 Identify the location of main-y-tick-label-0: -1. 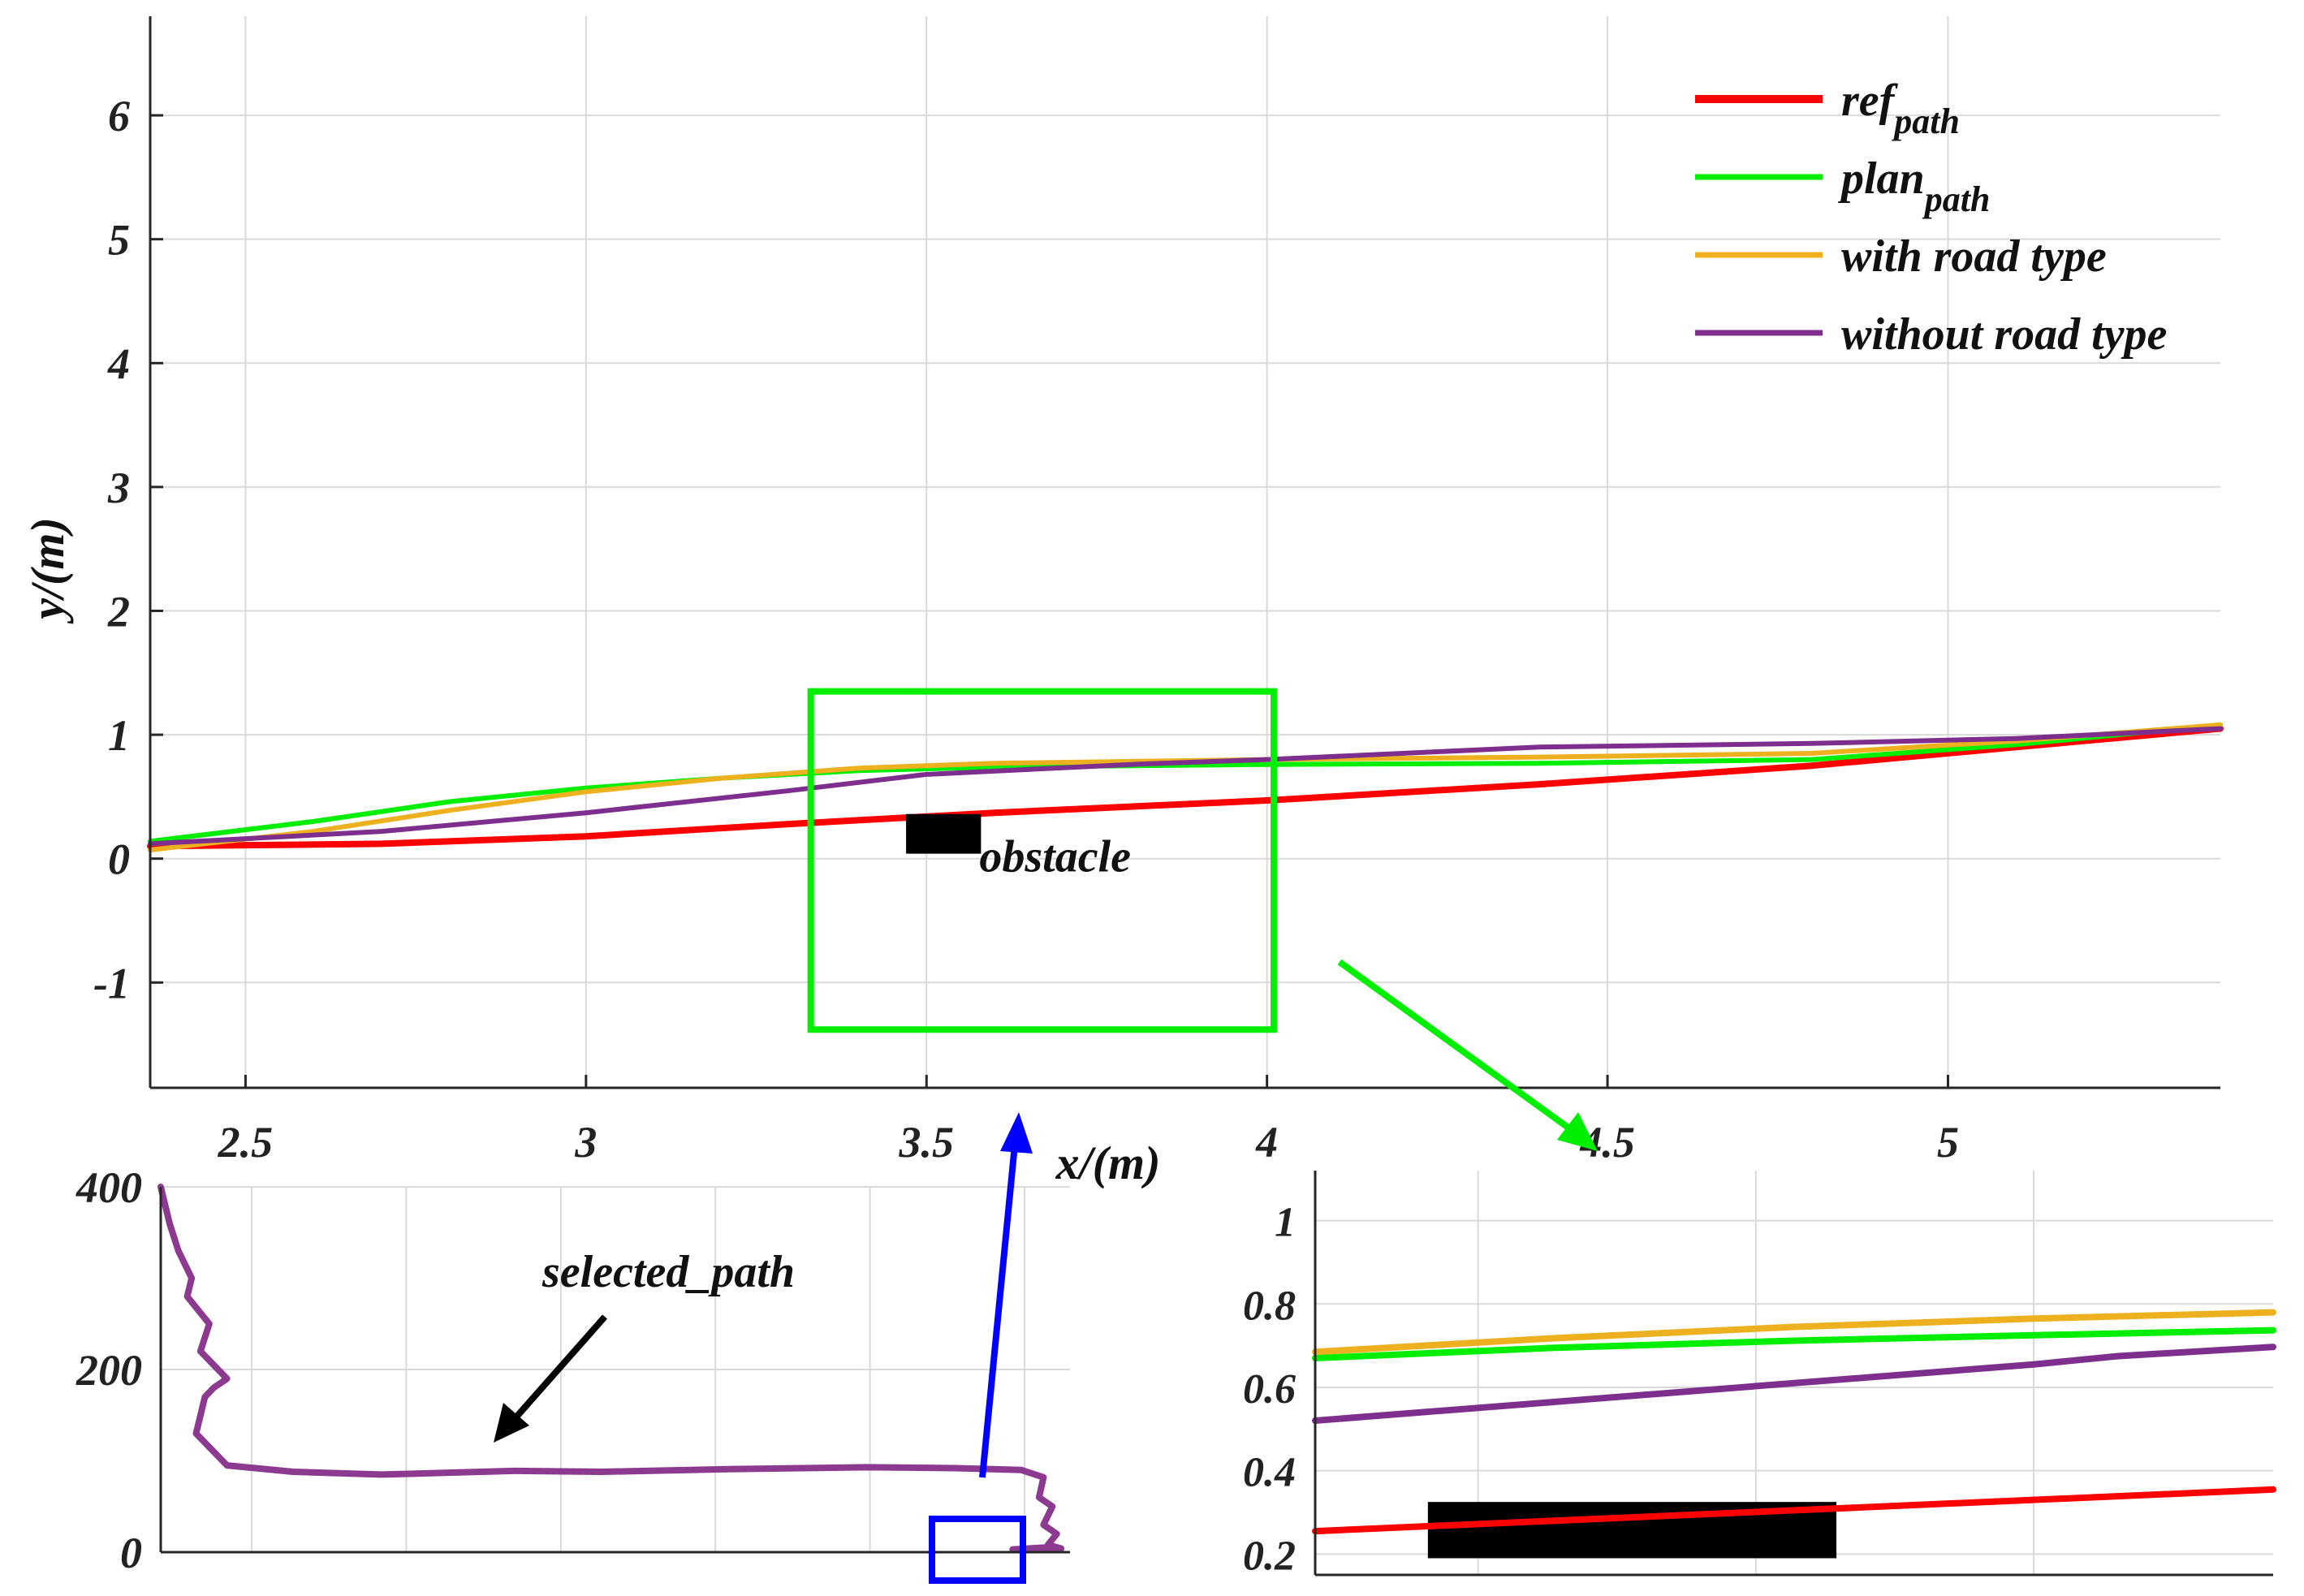
(111, 983).